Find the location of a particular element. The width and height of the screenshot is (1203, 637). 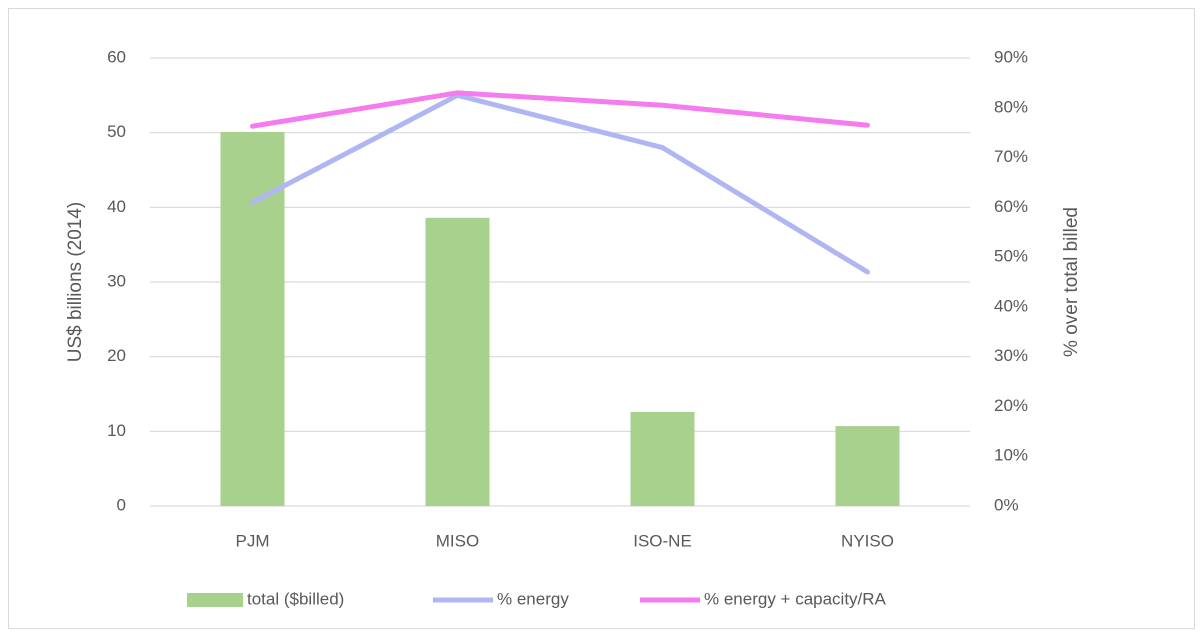

y2-tick-label: 30% is located at coordinates (1011, 355).